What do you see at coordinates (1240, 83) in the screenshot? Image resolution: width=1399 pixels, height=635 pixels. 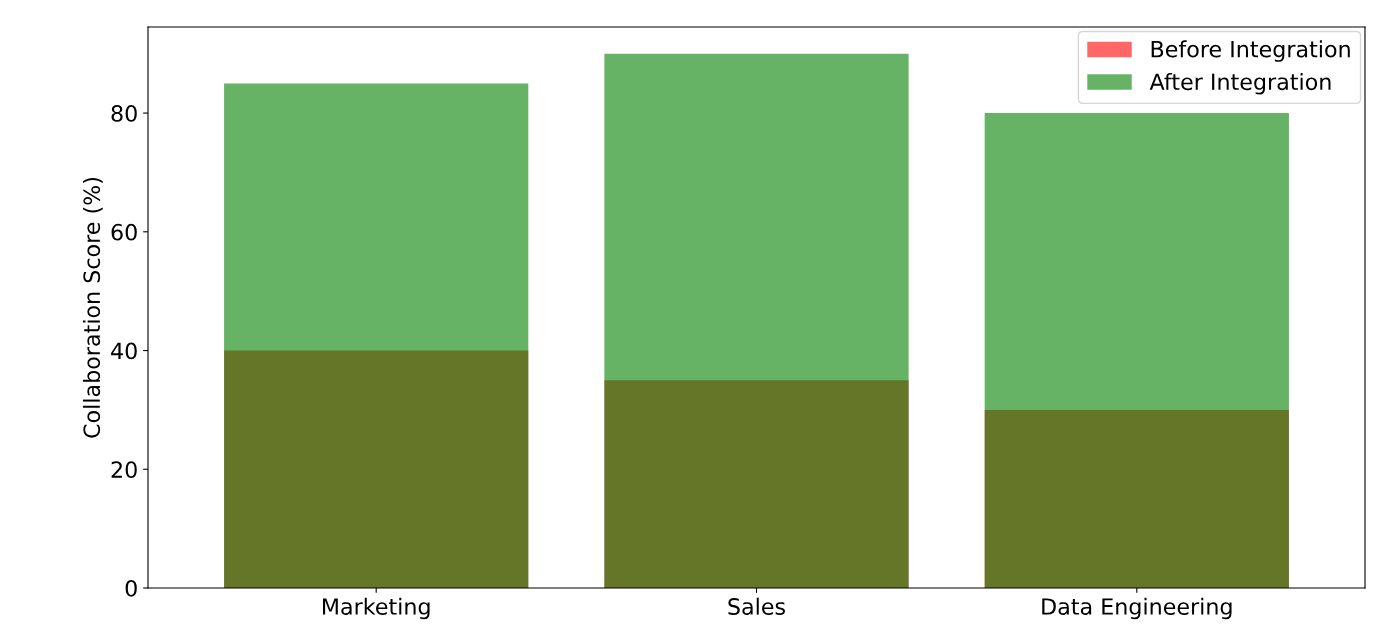 I see `legend-label: After Integration` at bounding box center [1240, 83].